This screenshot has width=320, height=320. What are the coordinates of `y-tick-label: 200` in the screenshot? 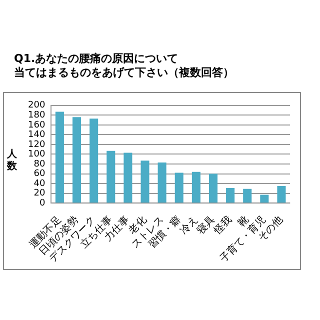 It's located at (37, 105).